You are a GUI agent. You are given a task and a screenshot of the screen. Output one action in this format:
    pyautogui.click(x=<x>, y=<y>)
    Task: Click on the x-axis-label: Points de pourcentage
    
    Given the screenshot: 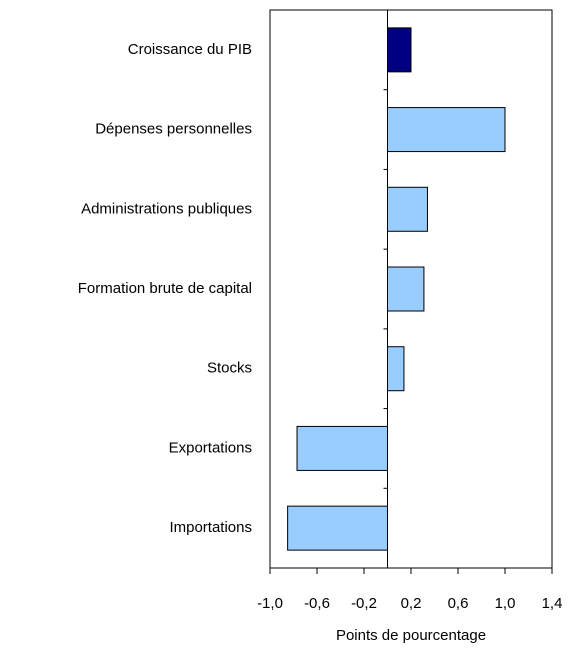 What is the action you would take?
    pyautogui.click(x=411, y=635)
    